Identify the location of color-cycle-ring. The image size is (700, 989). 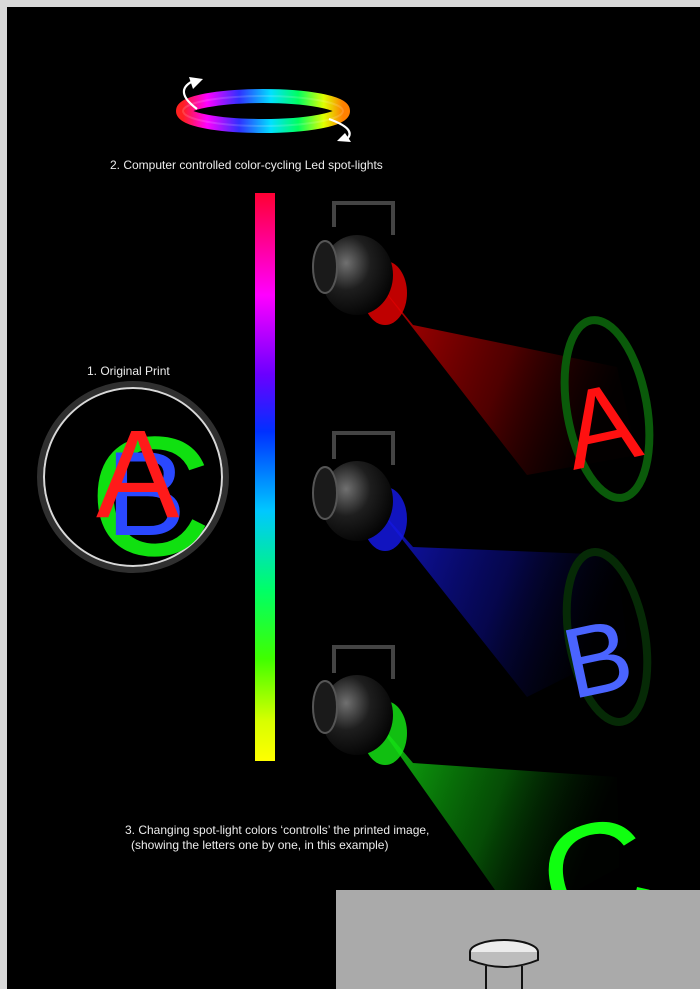
(263, 111).